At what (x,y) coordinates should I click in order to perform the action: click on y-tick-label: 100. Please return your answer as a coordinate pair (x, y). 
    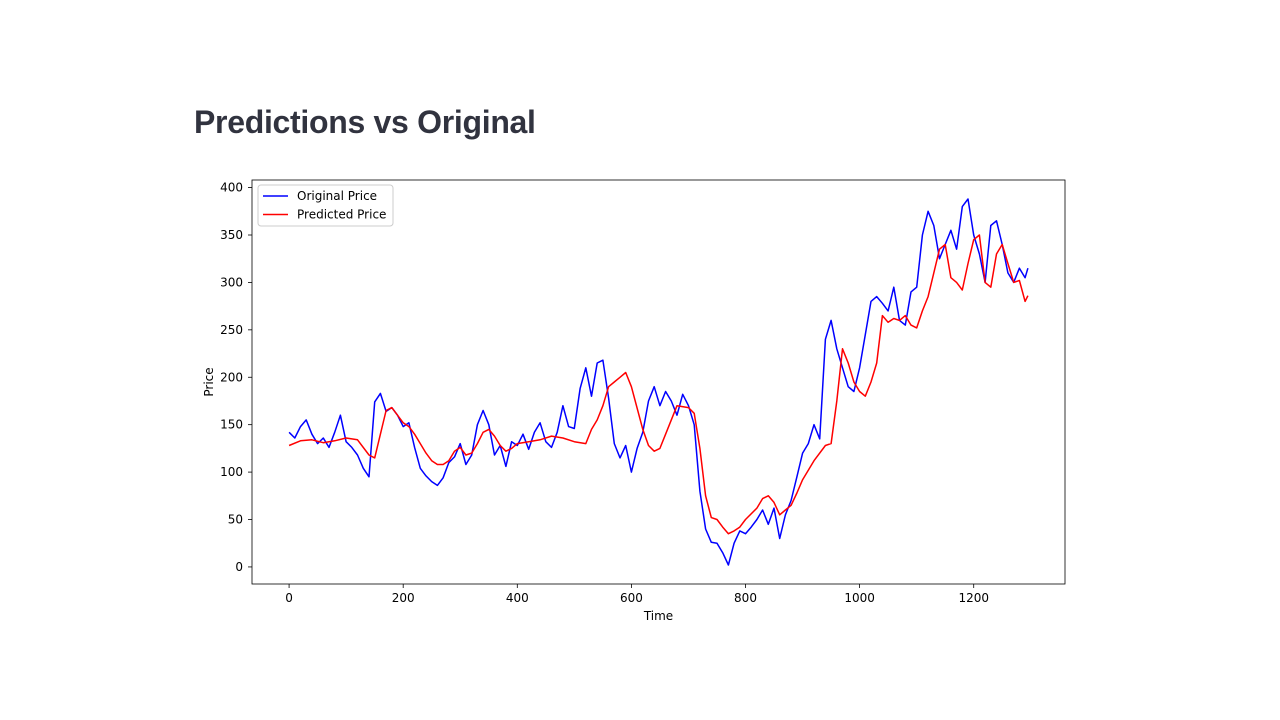
    Looking at the image, I should click on (231, 472).